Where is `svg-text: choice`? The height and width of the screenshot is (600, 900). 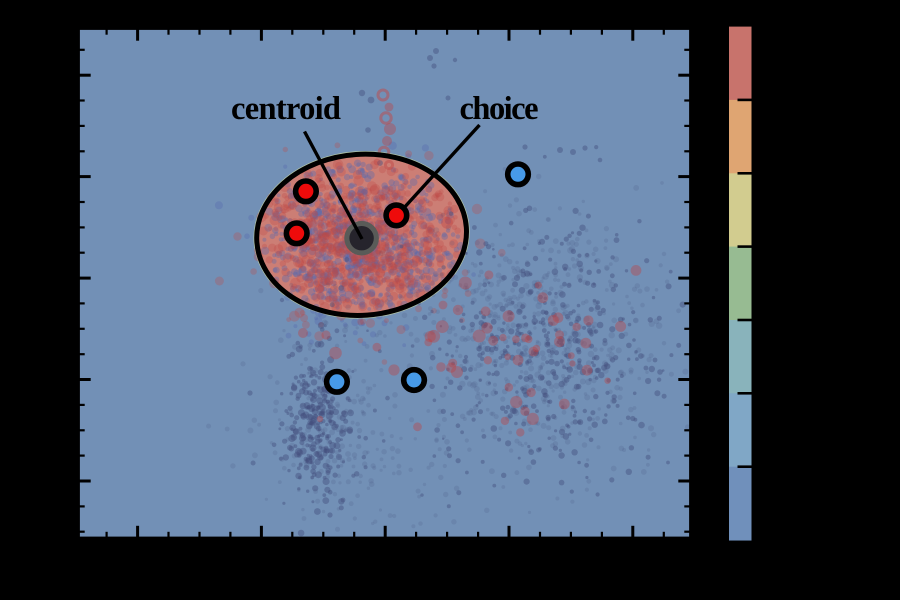 svg-text: choice is located at coordinates (499, 109).